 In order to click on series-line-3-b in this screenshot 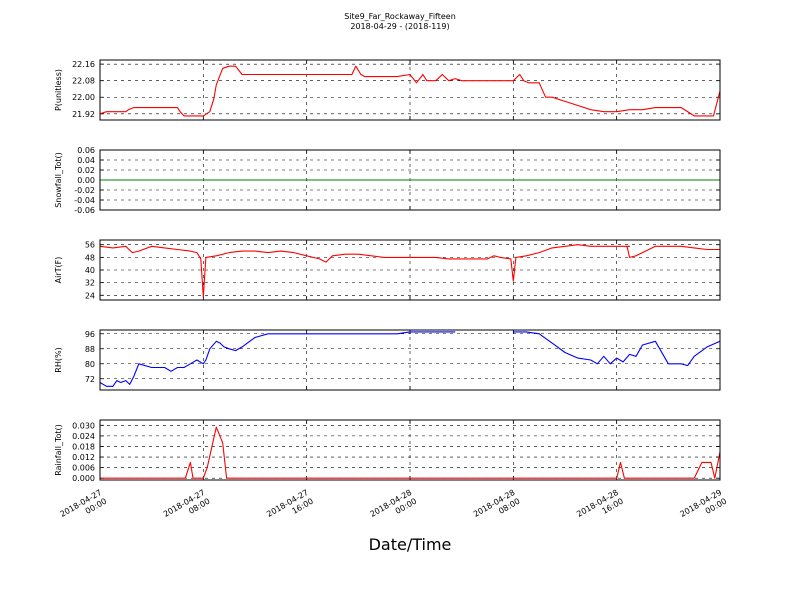, I will do `click(617, 349)`.